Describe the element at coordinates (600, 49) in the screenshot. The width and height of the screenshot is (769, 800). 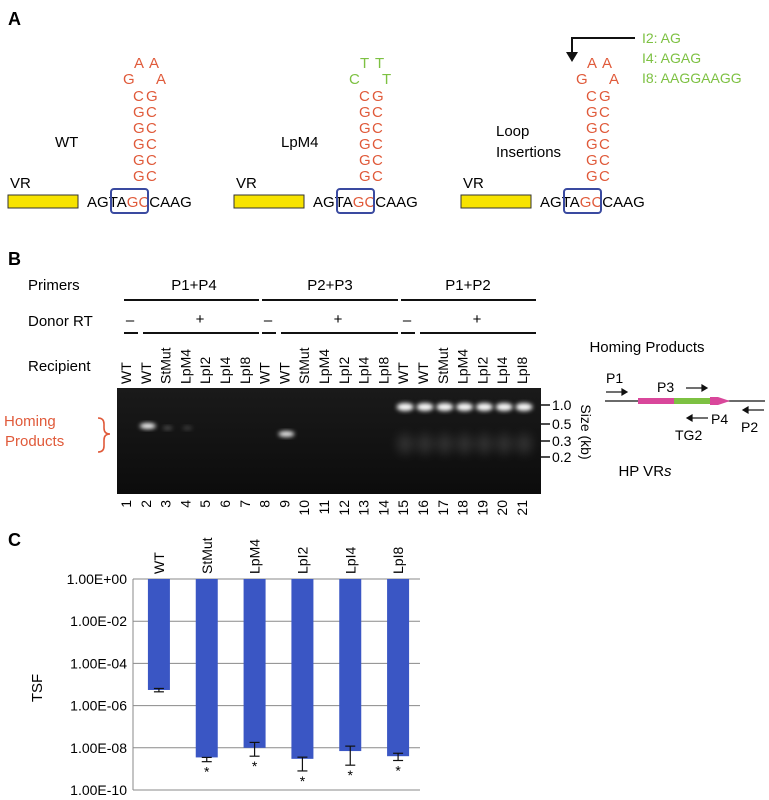
I see `insertion-arrow` at that location.